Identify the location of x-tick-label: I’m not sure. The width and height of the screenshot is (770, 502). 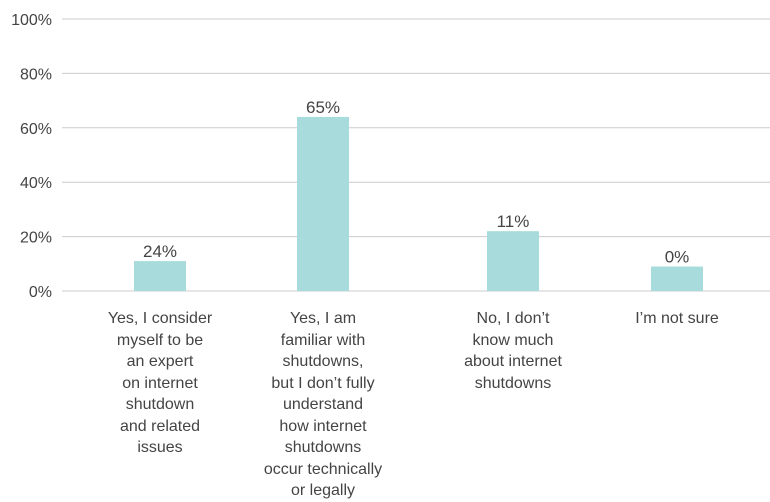
(677, 319).